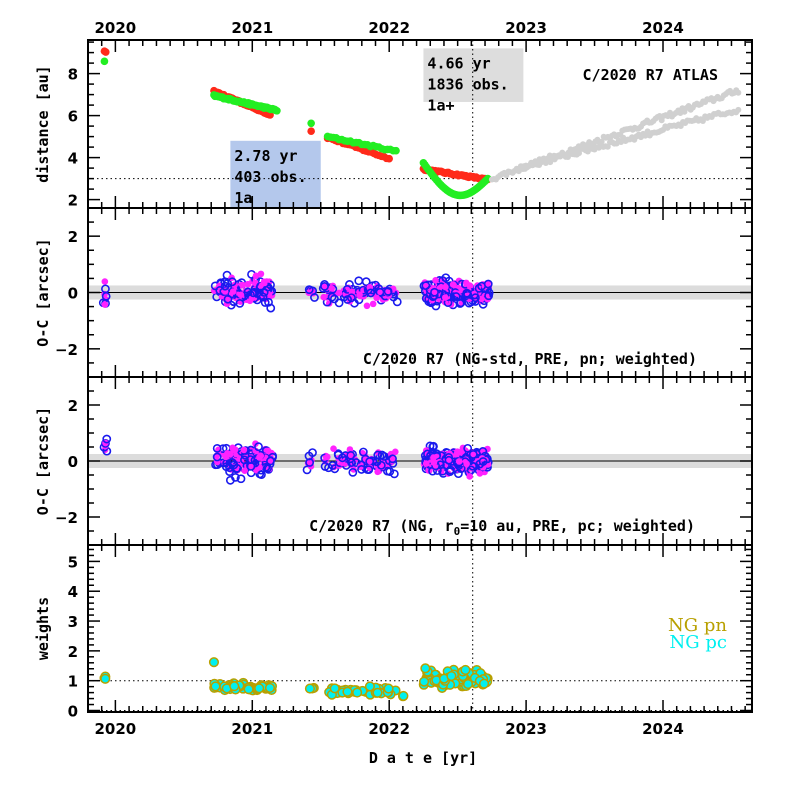 This screenshot has height=797, width=797. Describe the element at coordinates (43, 628) in the screenshot. I see `y-axis-label: weights` at that location.